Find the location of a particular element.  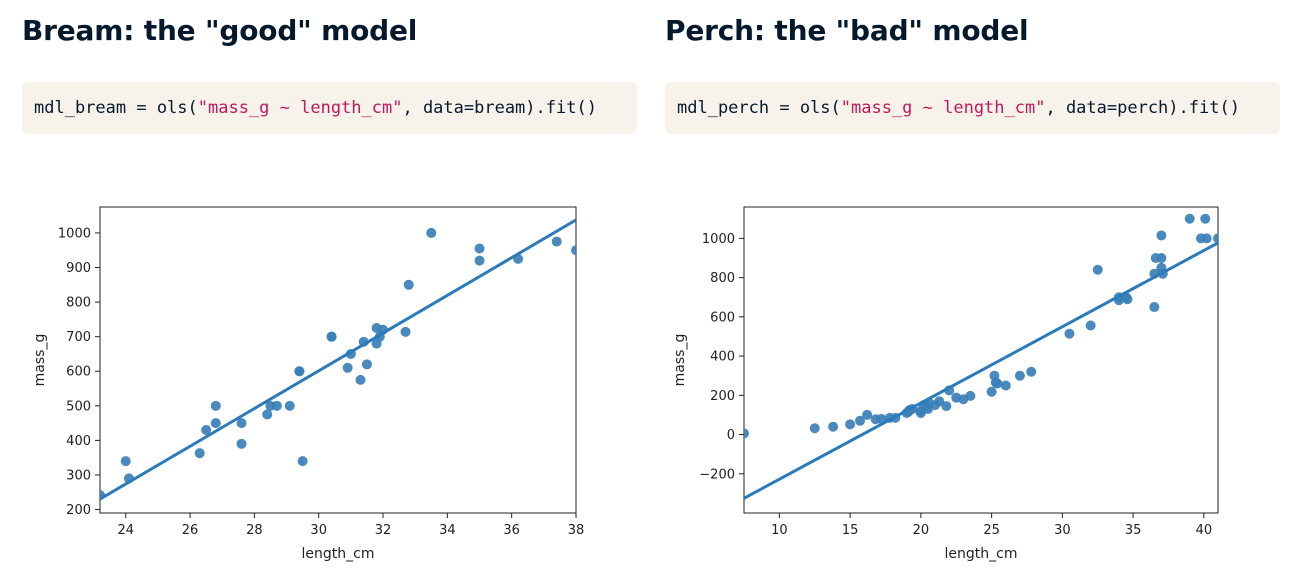

perch-code-prefix: mdl_perch = ols( is located at coordinates (759, 108).